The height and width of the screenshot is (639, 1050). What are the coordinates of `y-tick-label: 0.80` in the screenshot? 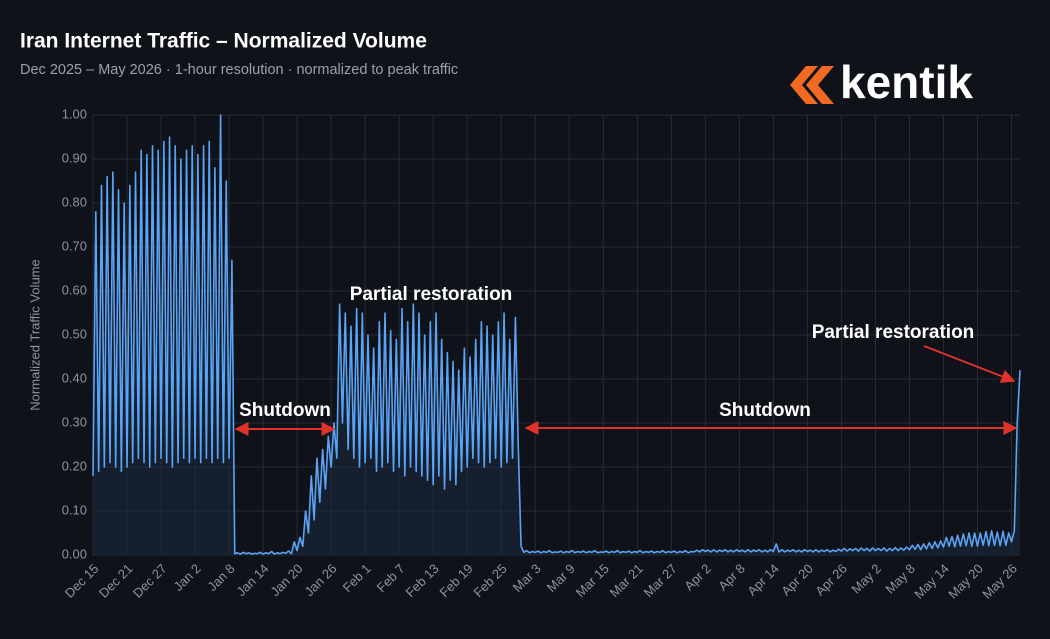 It's located at (74, 201).